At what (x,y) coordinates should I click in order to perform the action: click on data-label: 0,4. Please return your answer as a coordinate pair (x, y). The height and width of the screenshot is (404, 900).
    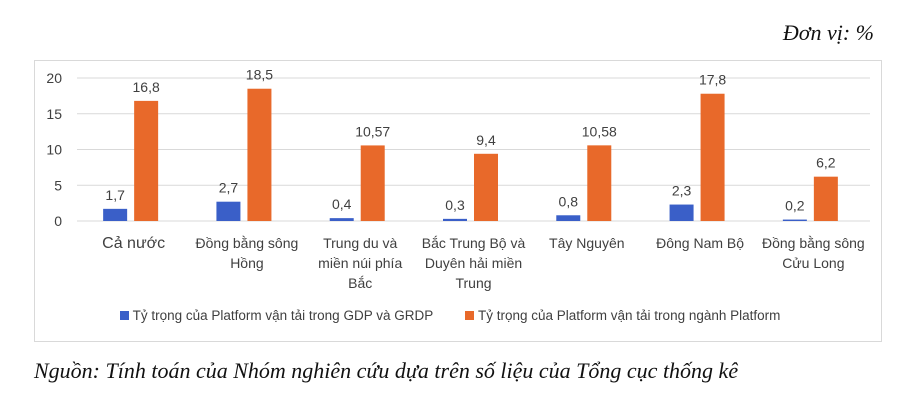
    Looking at the image, I should click on (342, 204).